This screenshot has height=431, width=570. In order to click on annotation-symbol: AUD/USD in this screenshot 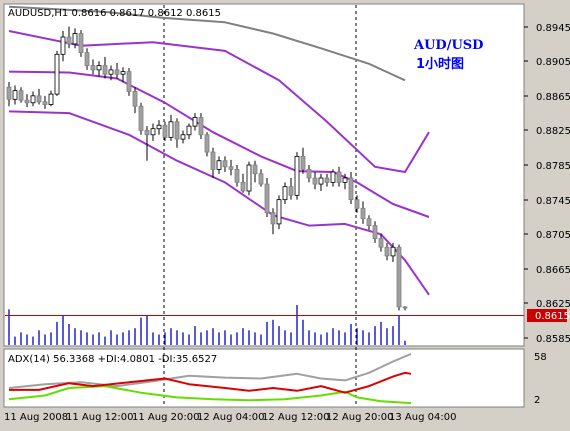, I will do `click(448, 45)`.